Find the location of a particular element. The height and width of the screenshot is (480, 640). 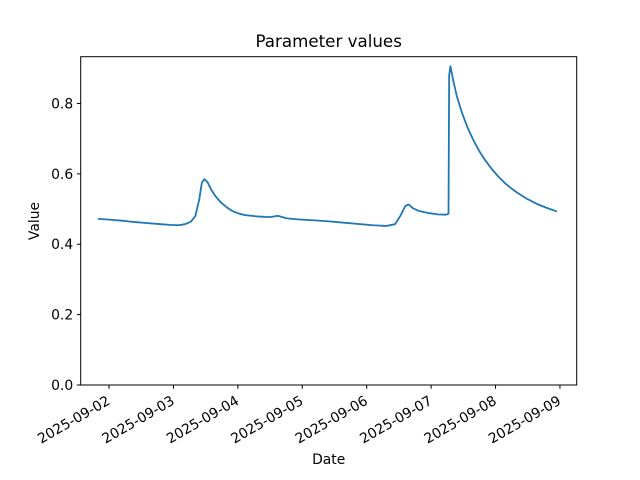

chart-title: Parameter values is located at coordinates (328, 41).